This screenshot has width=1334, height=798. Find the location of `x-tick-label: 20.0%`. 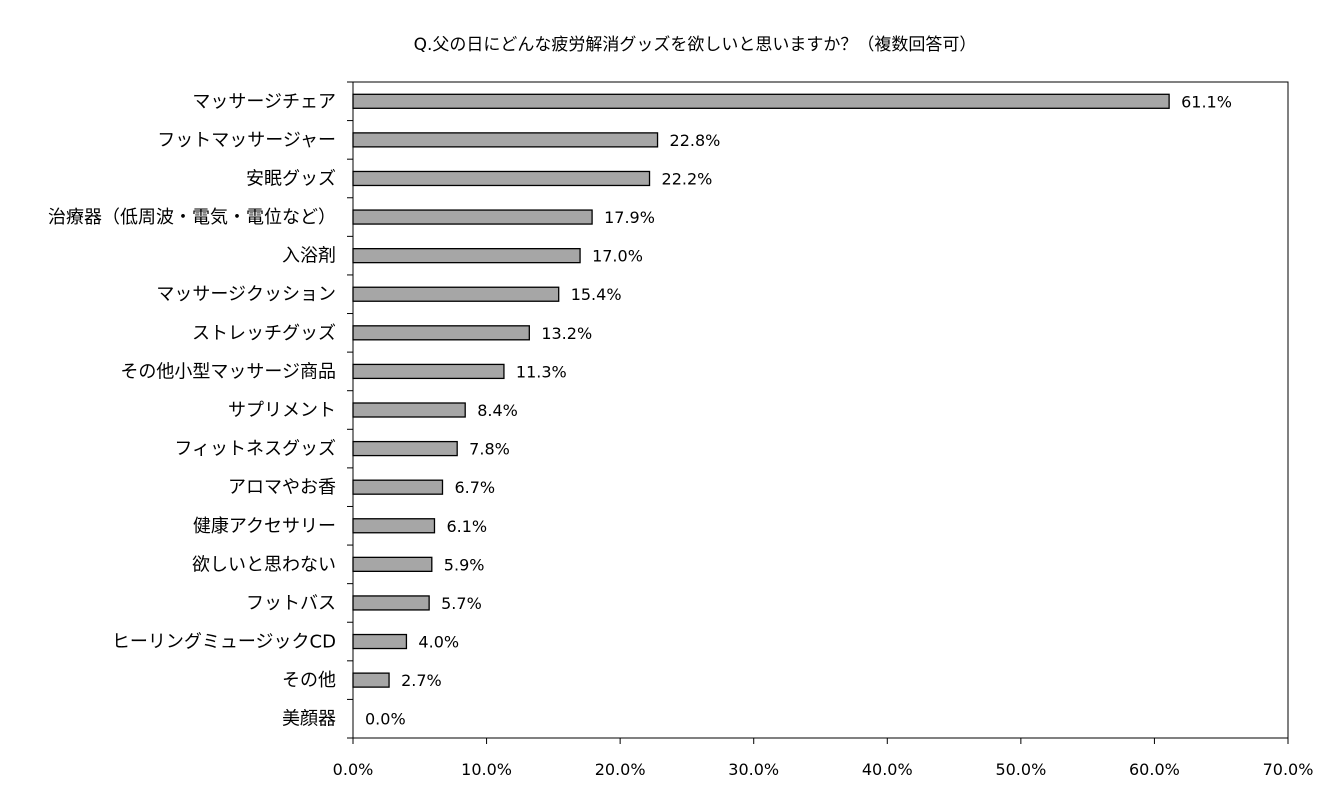

x-tick-label: 20.0% is located at coordinates (620, 769).